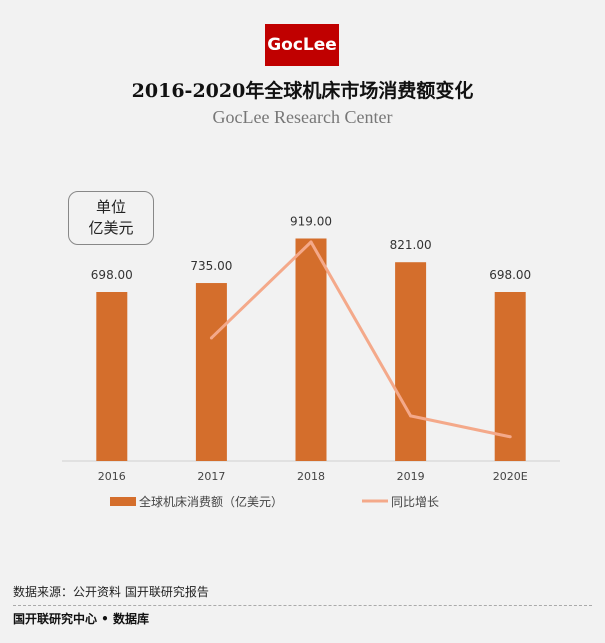 The width and height of the screenshot is (605, 643). Describe the element at coordinates (111, 218) in the screenshot. I see `unit-label-box: 单位 亿美元` at that location.